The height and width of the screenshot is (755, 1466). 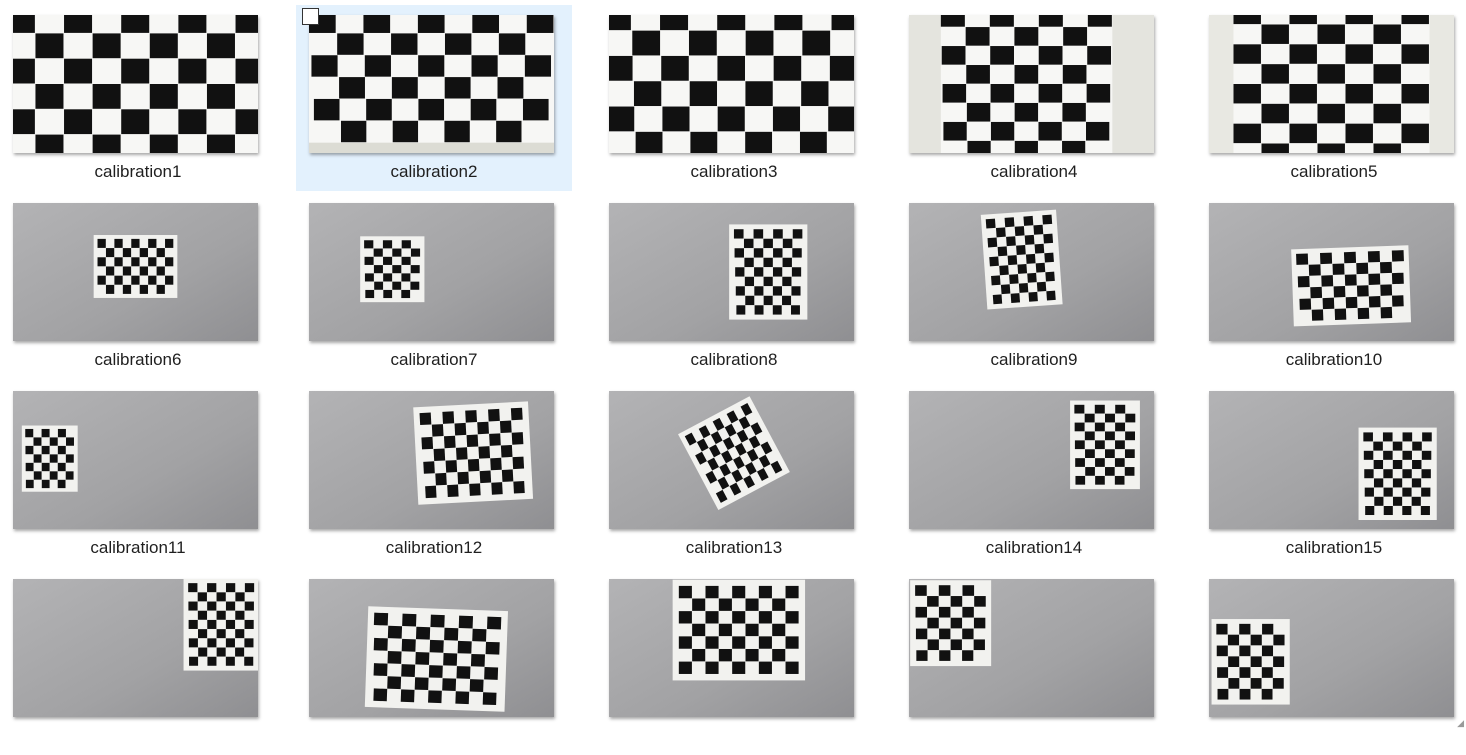 I want to click on file-item-calibration6: calibration6, so click(x=138, y=286).